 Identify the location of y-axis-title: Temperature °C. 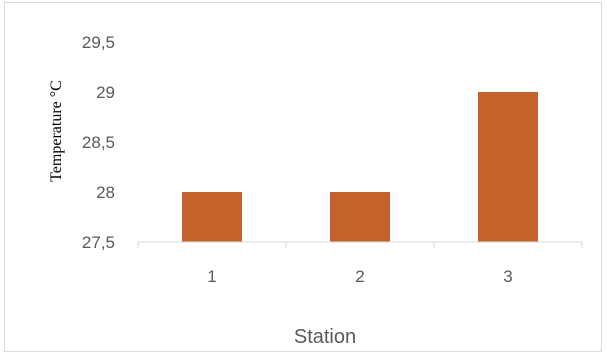
(56, 131).